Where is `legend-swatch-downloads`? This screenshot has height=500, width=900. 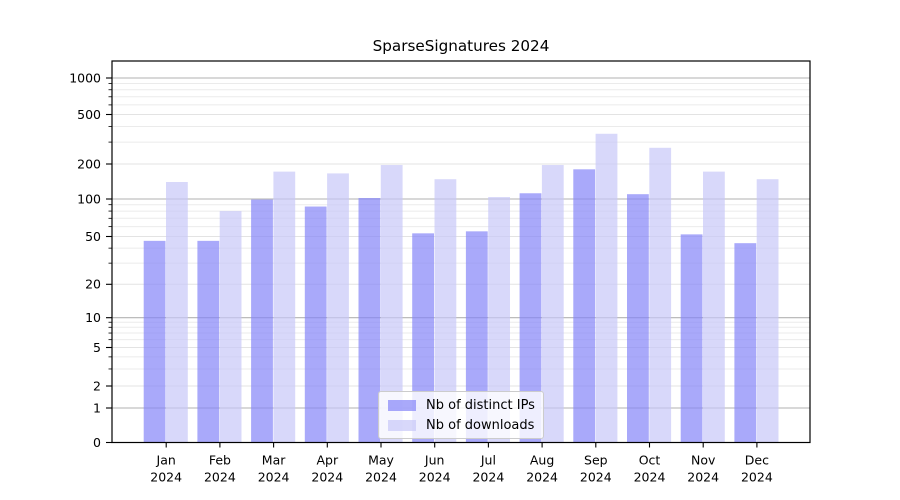 legend-swatch-downloads is located at coordinates (402, 425).